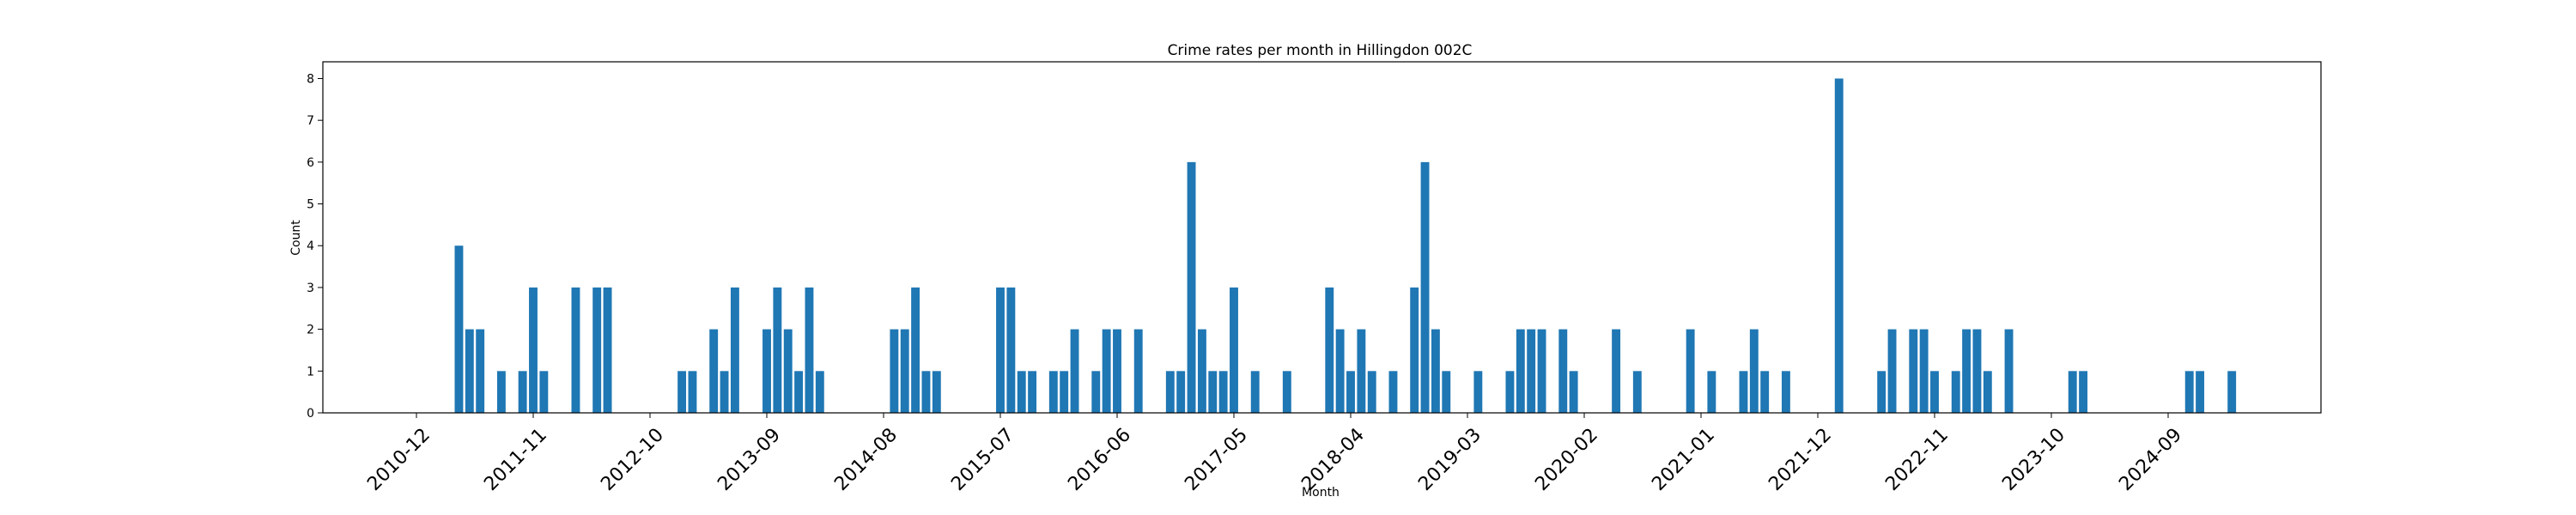  Describe the element at coordinates (296, 238) in the screenshot. I see `y-axis-label: Count` at that location.